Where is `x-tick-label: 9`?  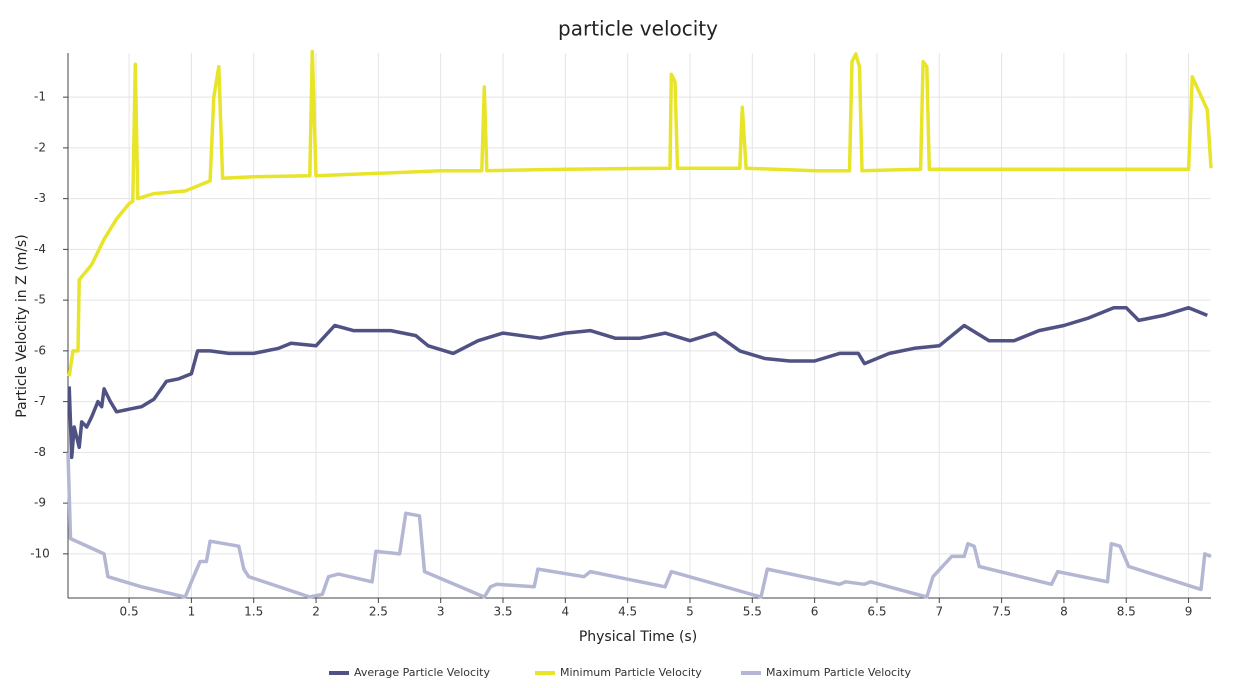
x-tick-label: 9 is located at coordinates (1189, 612).